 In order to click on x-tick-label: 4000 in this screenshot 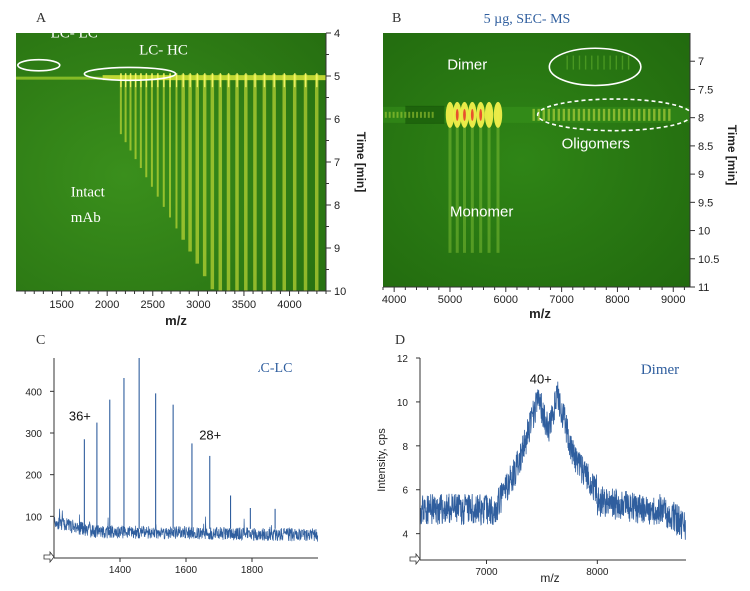, I will do `click(289, 305)`.